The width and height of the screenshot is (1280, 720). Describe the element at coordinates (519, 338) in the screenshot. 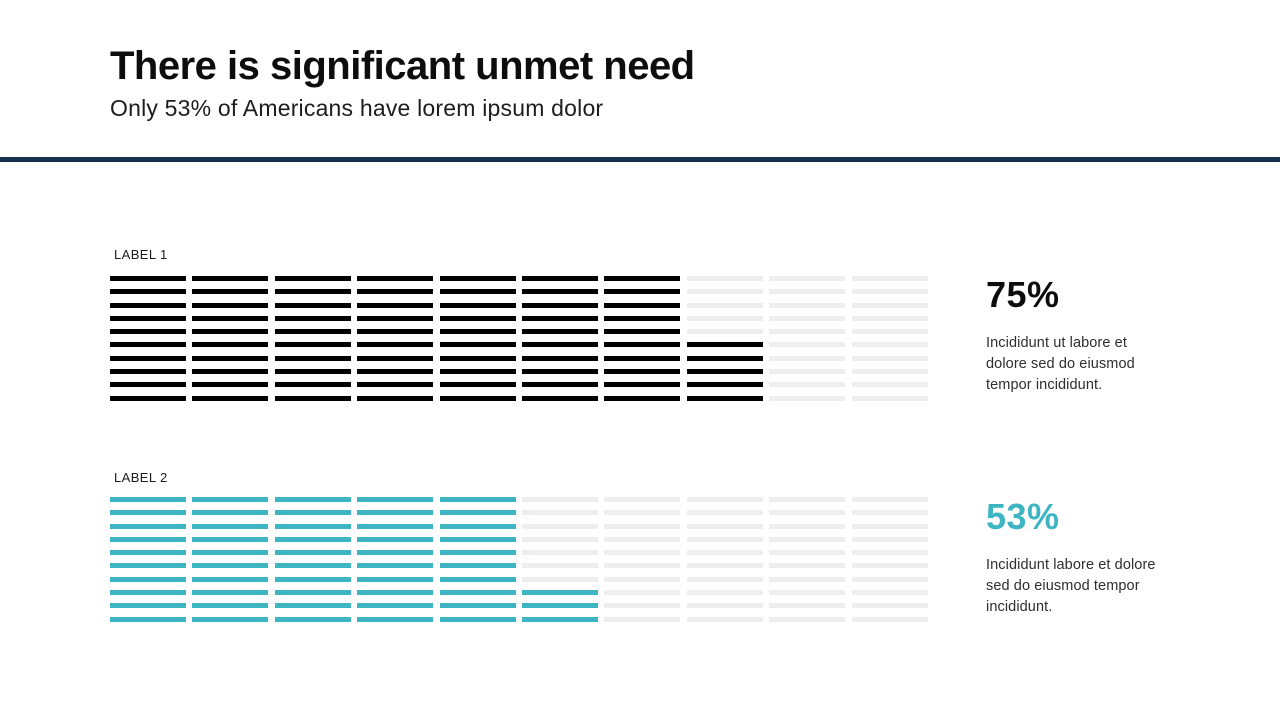

I see `chart1-waffle-grid` at that location.